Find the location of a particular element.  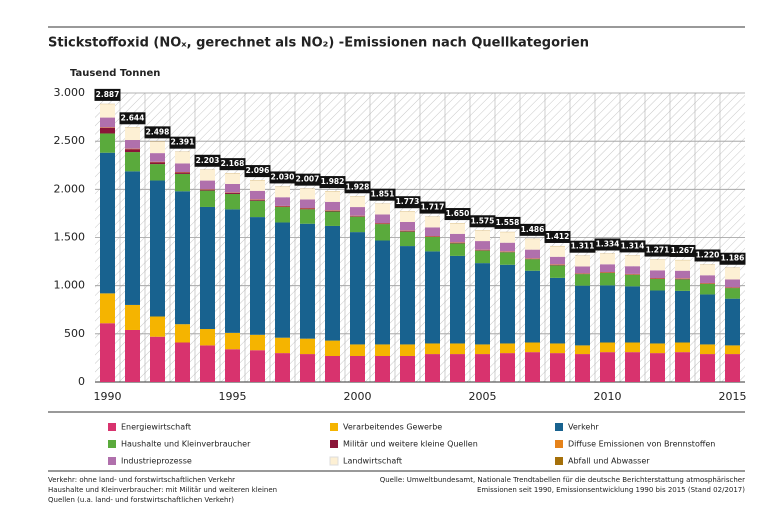

total-label: 1.334 is located at coordinates (608, 243).